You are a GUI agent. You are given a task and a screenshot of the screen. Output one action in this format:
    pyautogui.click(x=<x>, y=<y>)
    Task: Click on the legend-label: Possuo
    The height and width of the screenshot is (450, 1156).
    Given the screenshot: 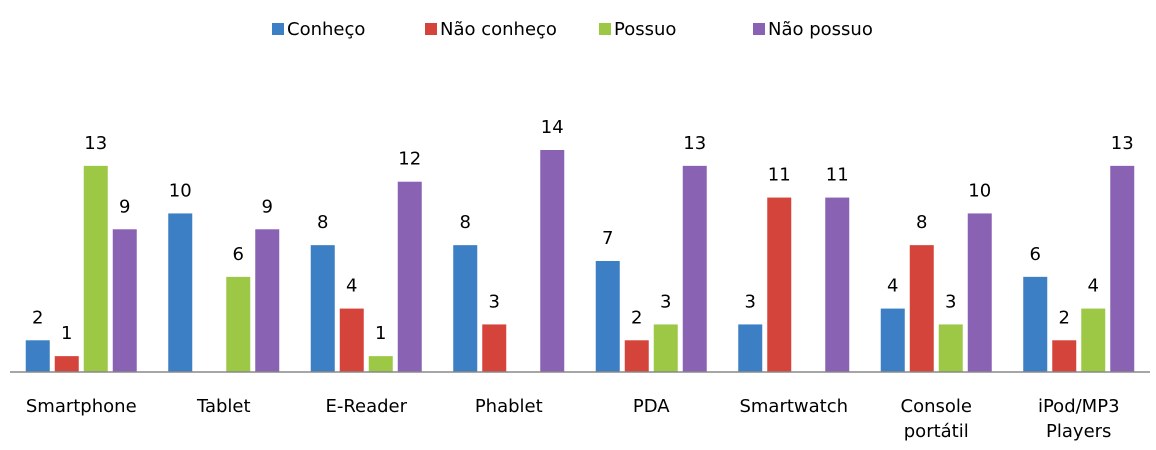 What is the action you would take?
    pyautogui.click(x=645, y=29)
    